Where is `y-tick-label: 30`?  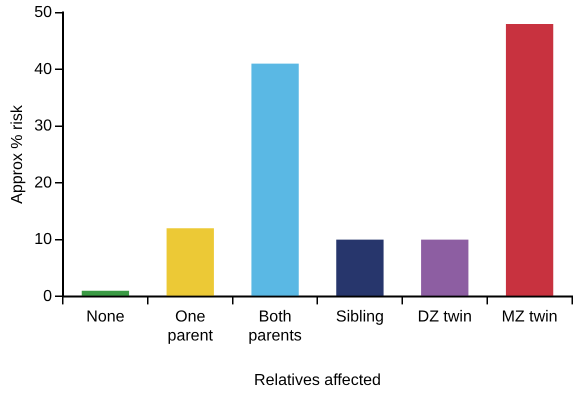
y-tick-label: 30 is located at coordinates (43, 126).